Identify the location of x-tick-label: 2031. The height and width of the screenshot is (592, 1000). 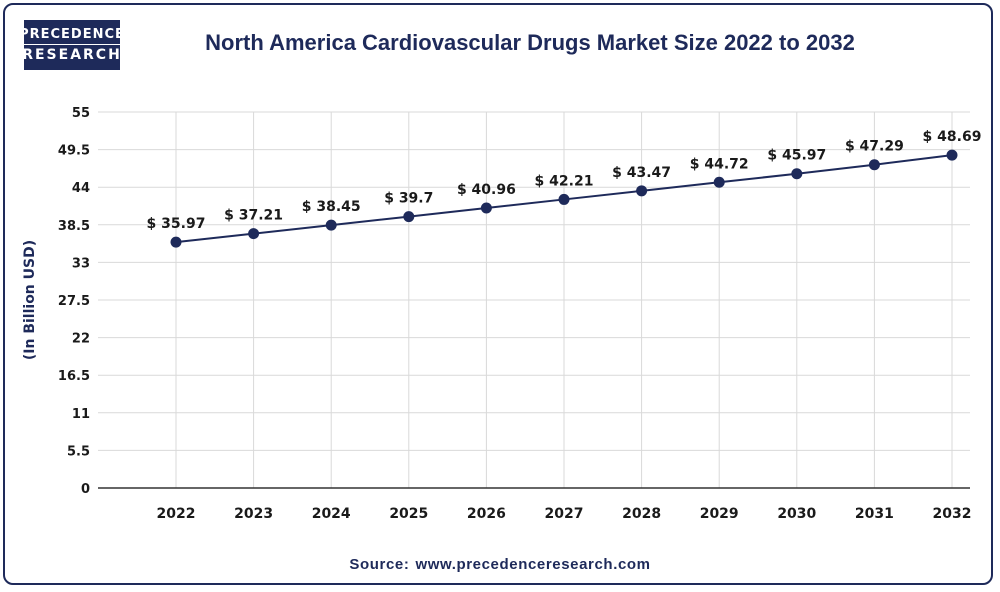
(874, 514).